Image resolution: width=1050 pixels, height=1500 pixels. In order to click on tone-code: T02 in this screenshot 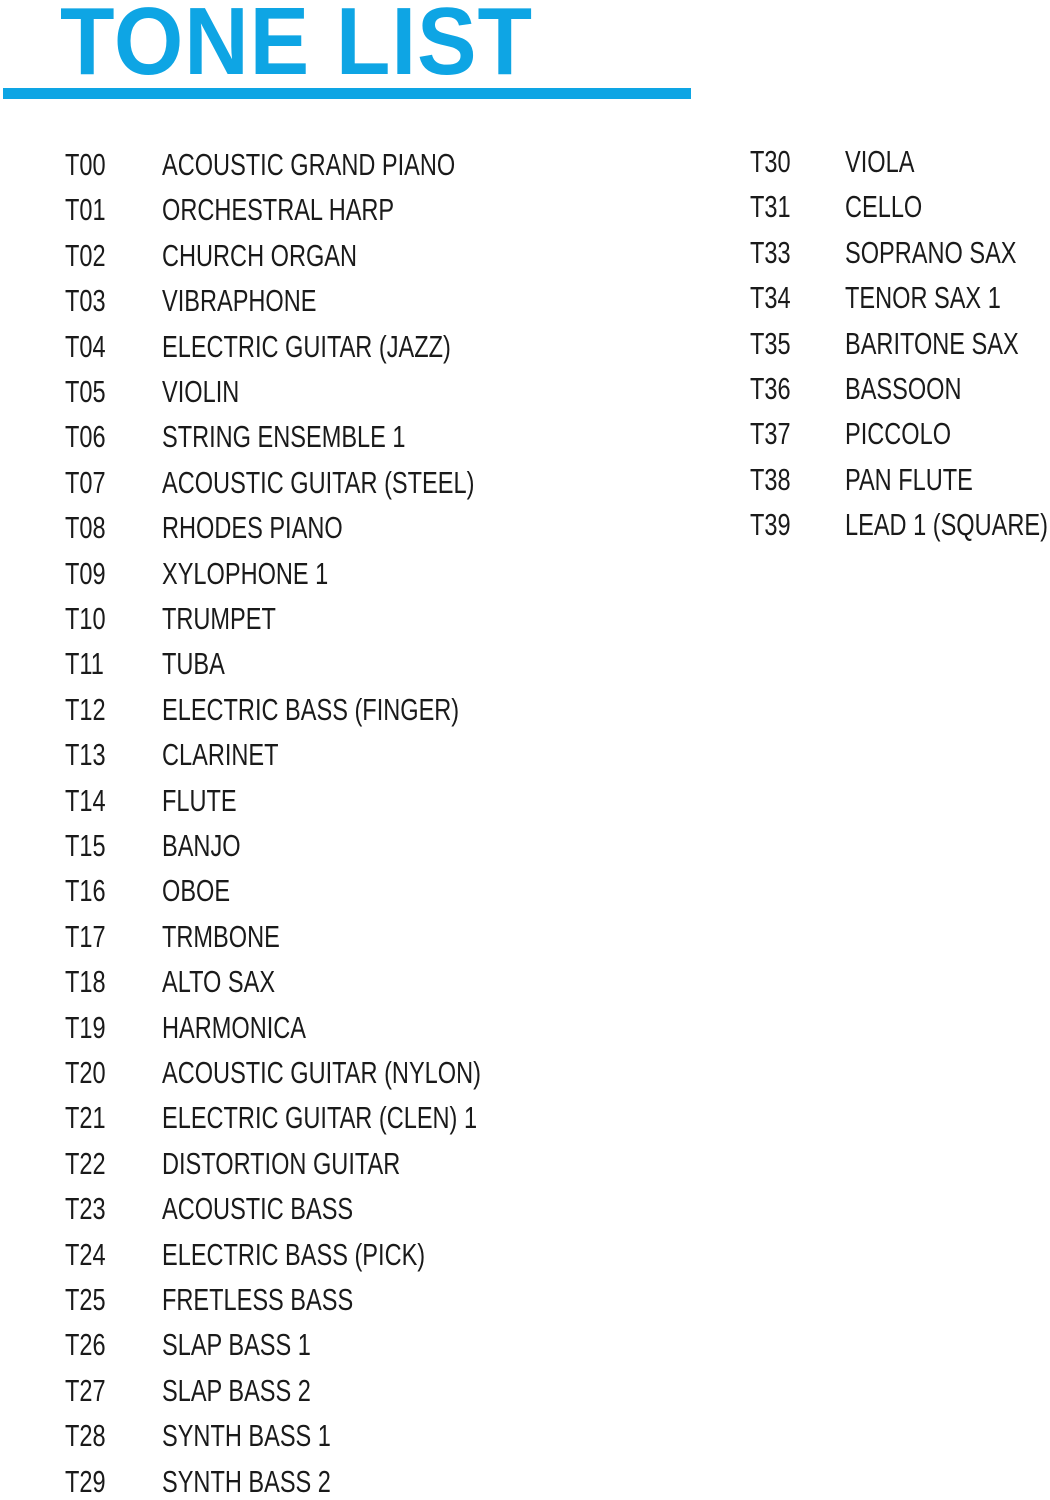, I will do `click(85, 255)`.